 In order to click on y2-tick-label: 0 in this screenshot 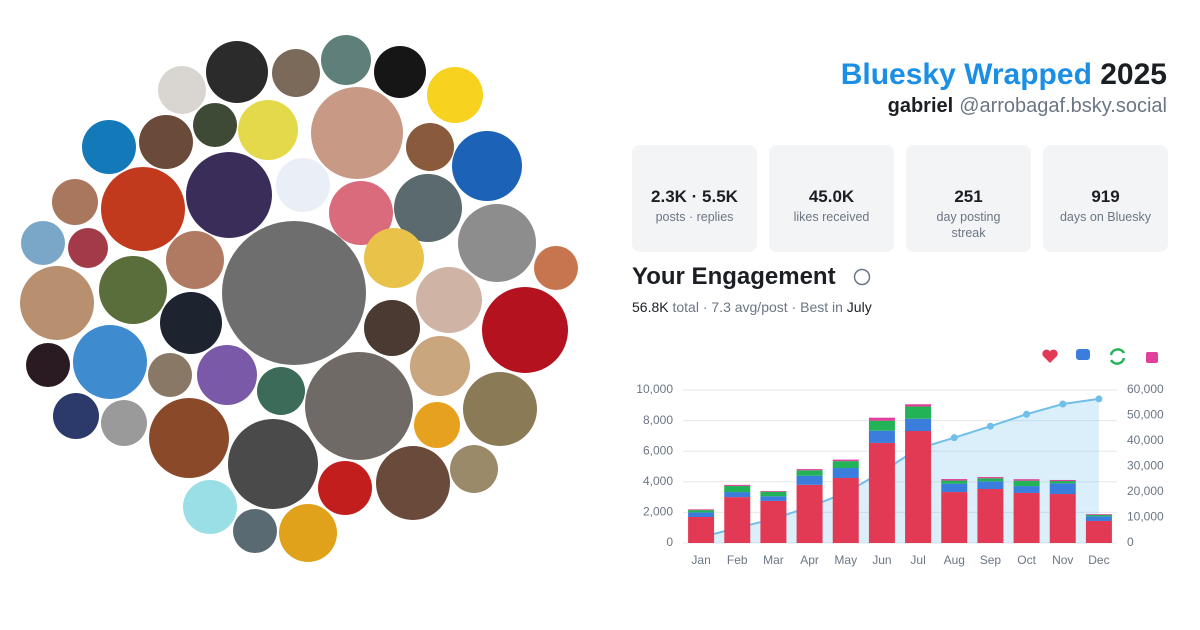, I will do `click(1130, 542)`.